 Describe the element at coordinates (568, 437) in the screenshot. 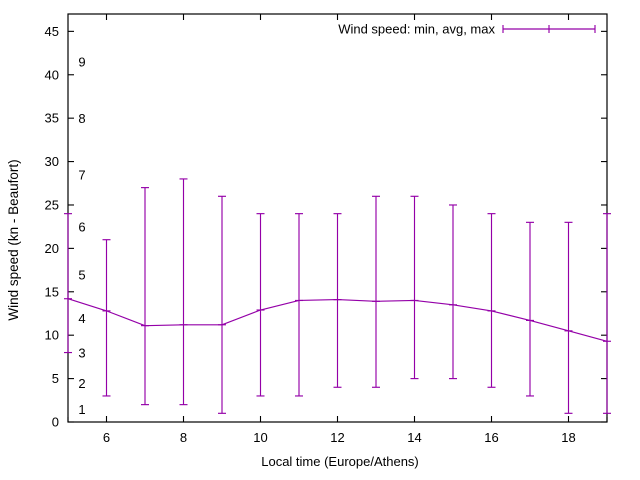

I see `x-tick-label: 18` at that location.